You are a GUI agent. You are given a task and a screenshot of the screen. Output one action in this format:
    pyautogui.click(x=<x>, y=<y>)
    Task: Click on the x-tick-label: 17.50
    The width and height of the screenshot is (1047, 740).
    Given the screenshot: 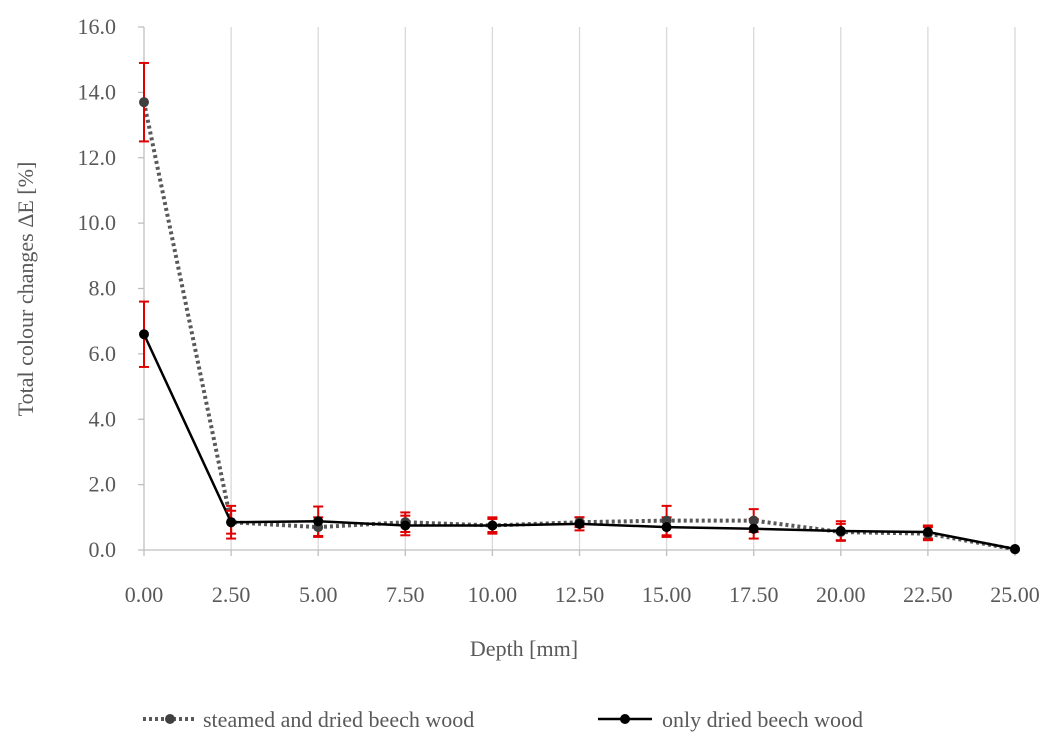 What is the action you would take?
    pyautogui.click(x=754, y=594)
    